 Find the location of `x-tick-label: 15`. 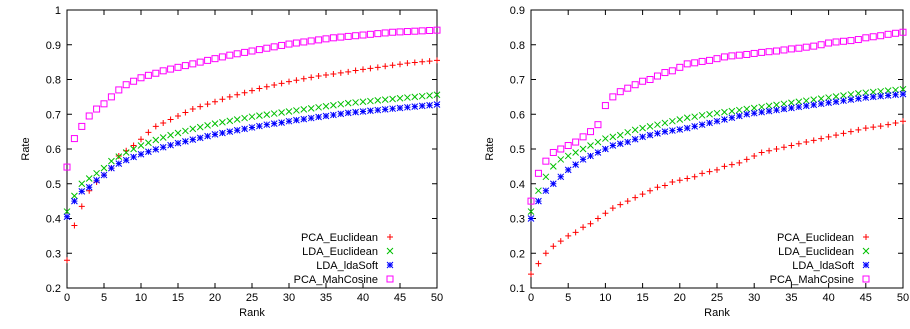

x-tick-label: 15 is located at coordinates (178, 298).